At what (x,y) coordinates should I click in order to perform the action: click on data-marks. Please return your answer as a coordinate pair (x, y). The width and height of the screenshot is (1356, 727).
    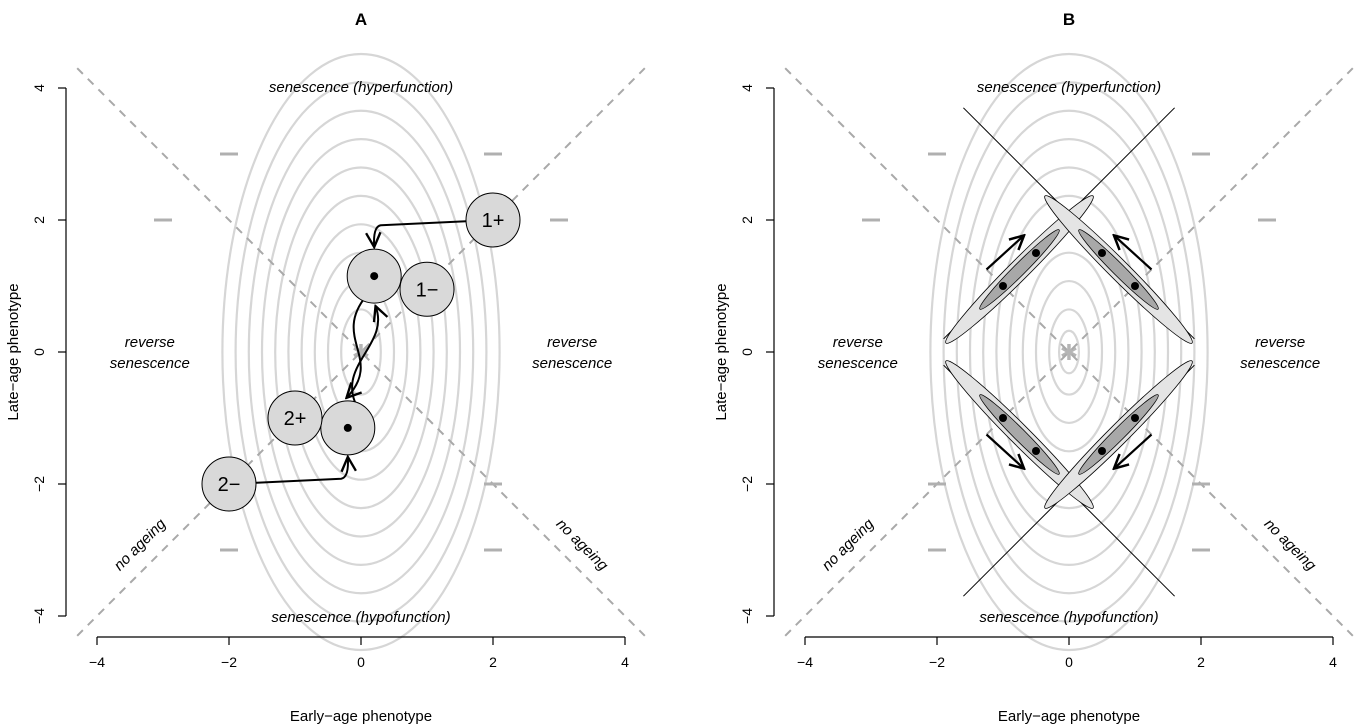
    Looking at the image, I should click on (1069, 352).